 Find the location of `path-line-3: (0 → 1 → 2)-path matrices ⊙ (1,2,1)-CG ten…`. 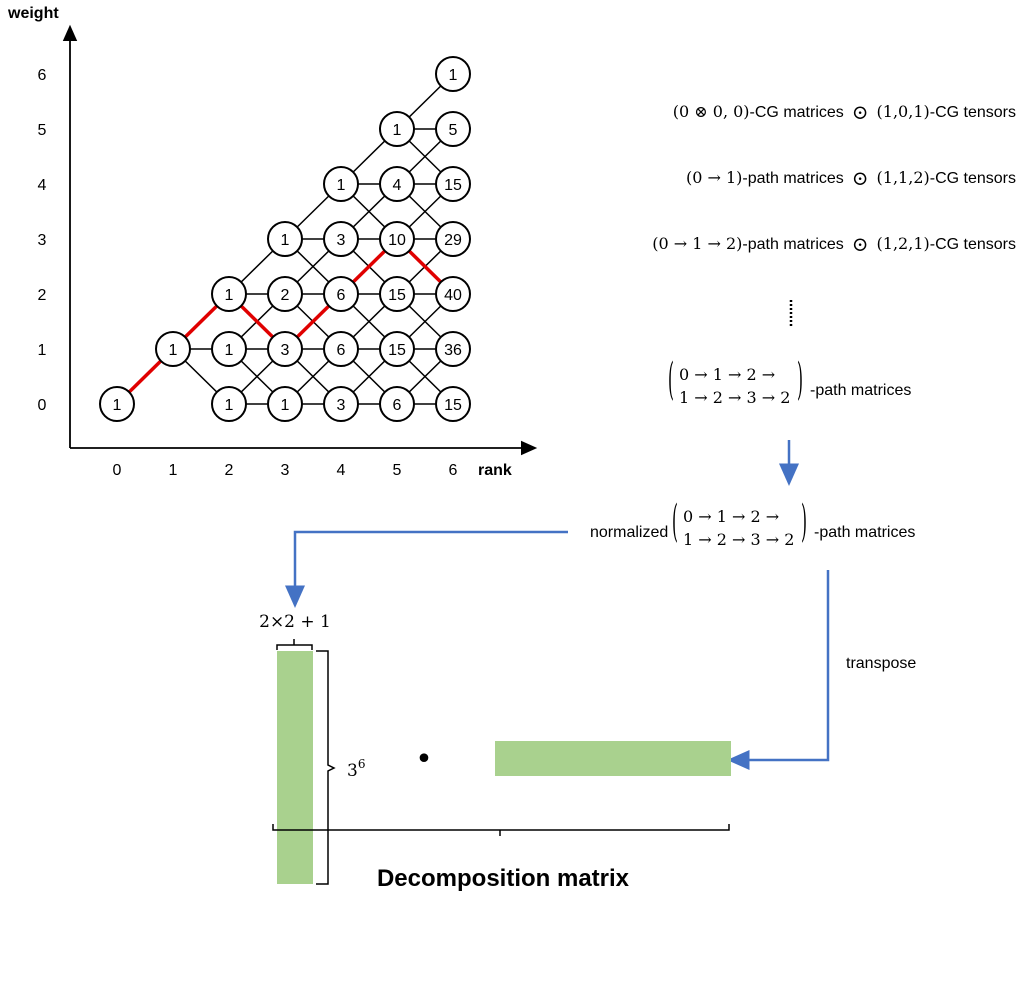

path-line-3: (0 → 1 → 2)-path matrices ⊙ (1,2,1)-CG ten… is located at coordinates (834, 244).